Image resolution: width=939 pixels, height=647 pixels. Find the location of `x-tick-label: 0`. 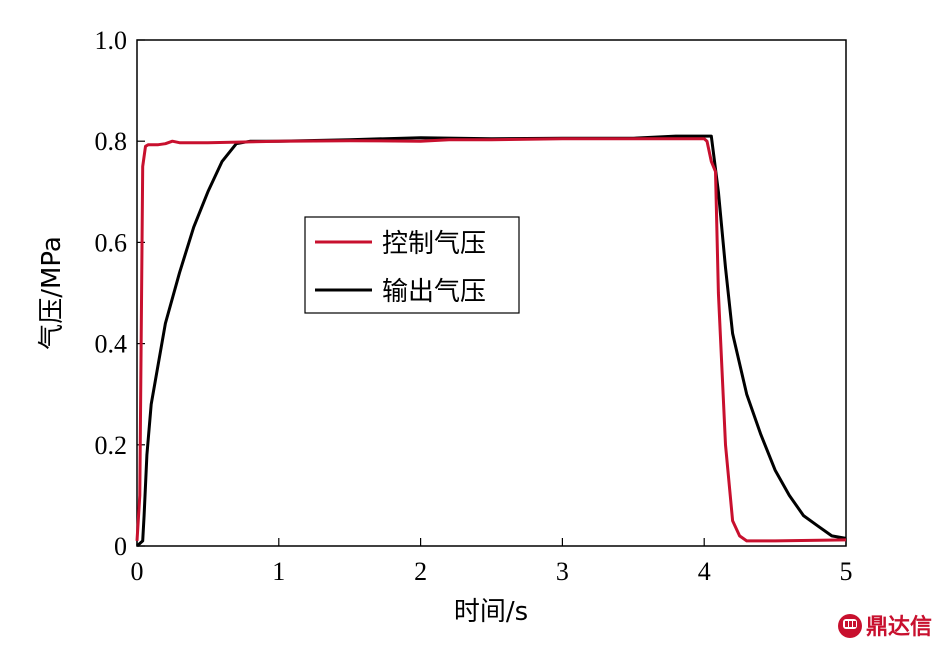

x-tick-label: 0 is located at coordinates (137, 571).